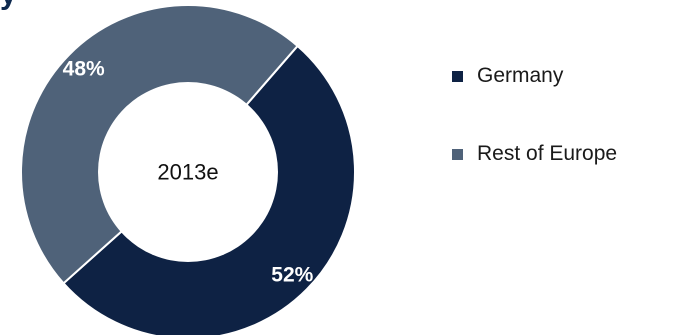 The width and height of the screenshot is (675, 335). Describe the element at coordinates (8, 6) in the screenshot. I see `clipped-title-fragment: y` at that location.